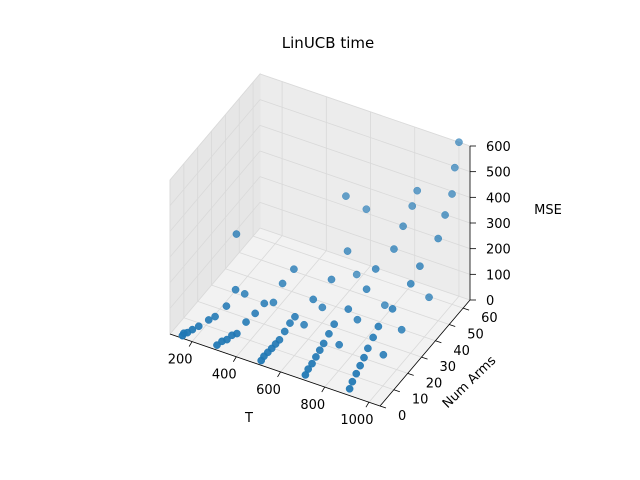 Image resolution: width=640 pixels, height=480 pixels. What do you see at coordinates (548, 210) in the screenshot?
I see `z-axis-label: MSE` at bounding box center [548, 210].